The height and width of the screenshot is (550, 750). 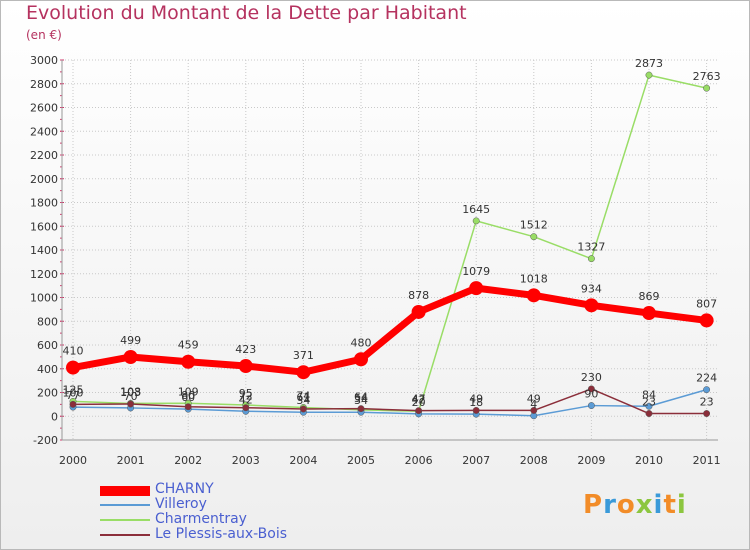 I want to click on y-tick-label: 1800, so click(x=44, y=203).